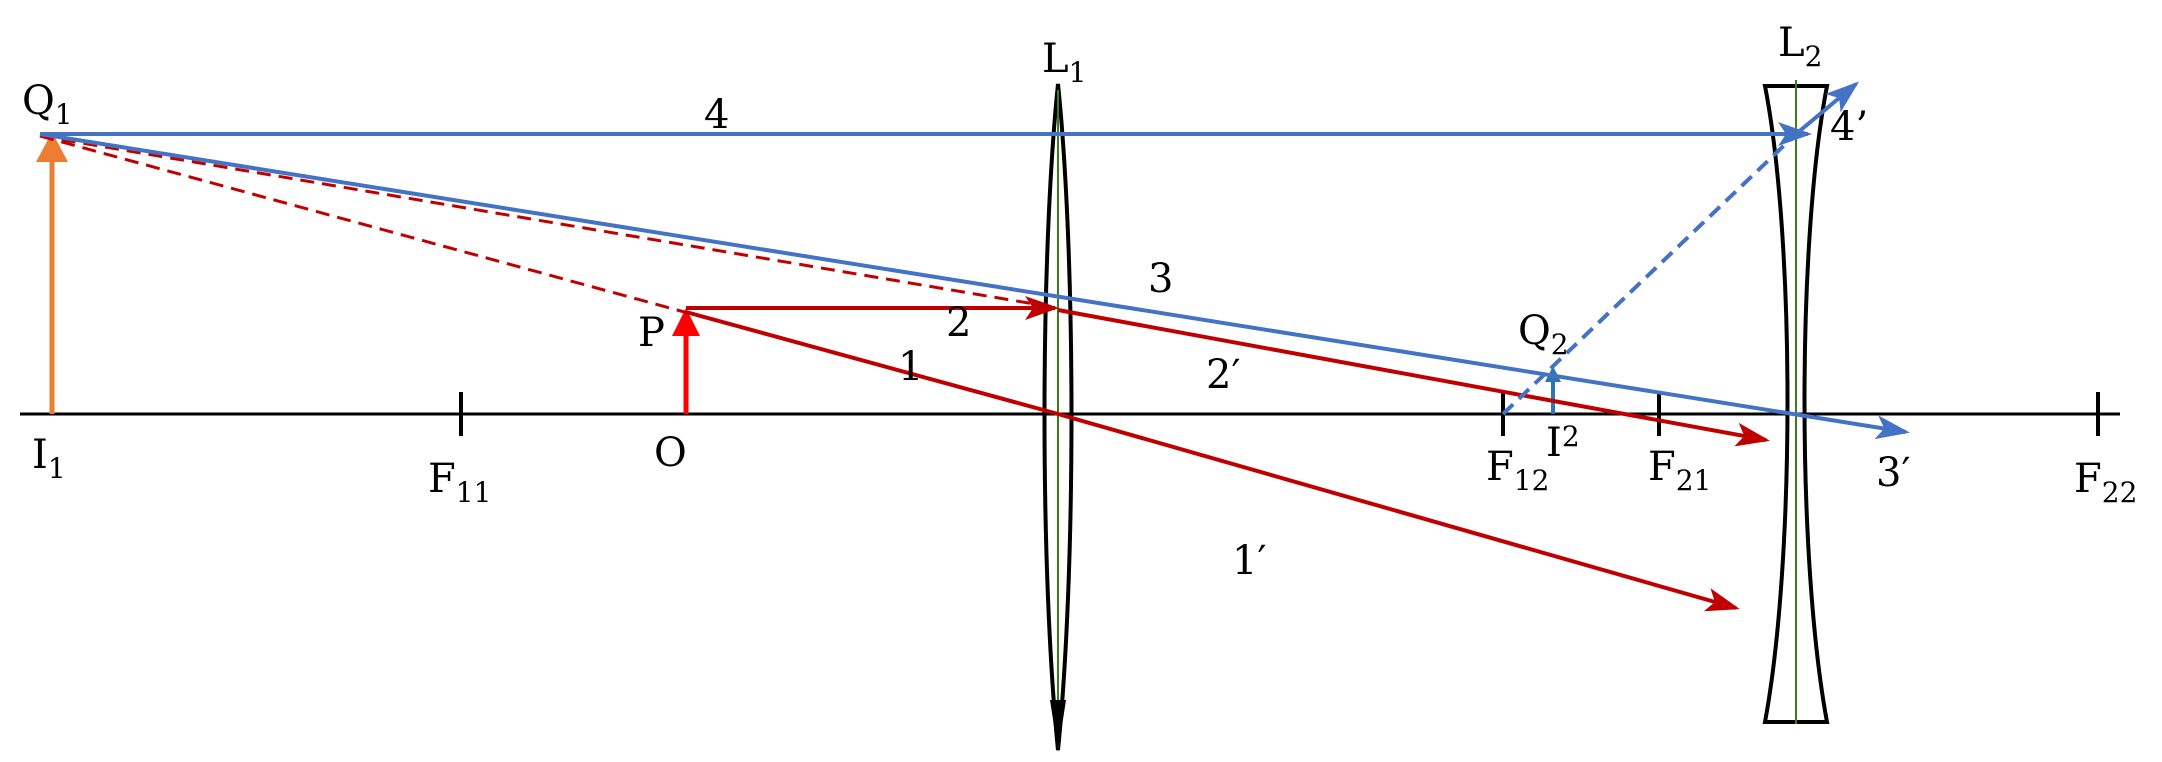 The width and height of the screenshot is (2162, 762). Describe the element at coordinates (1827, 108) in the screenshot. I see `ray-4-prime` at that location.